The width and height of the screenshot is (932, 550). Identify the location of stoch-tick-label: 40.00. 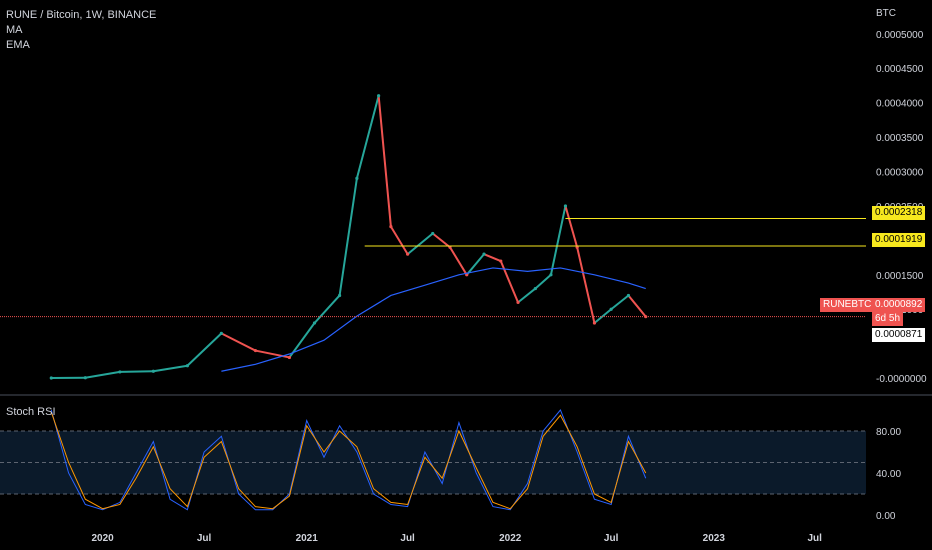
(888, 474).